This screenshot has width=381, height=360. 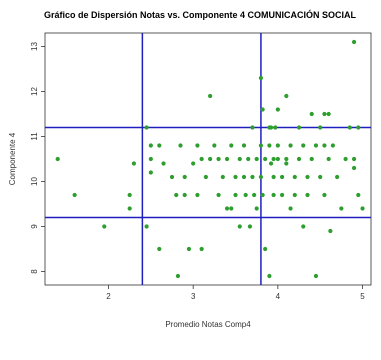 What do you see at coordinates (12, 158) in the screenshot?
I see `y-axis-label: Componente 4` at bounding box center [12, 158].